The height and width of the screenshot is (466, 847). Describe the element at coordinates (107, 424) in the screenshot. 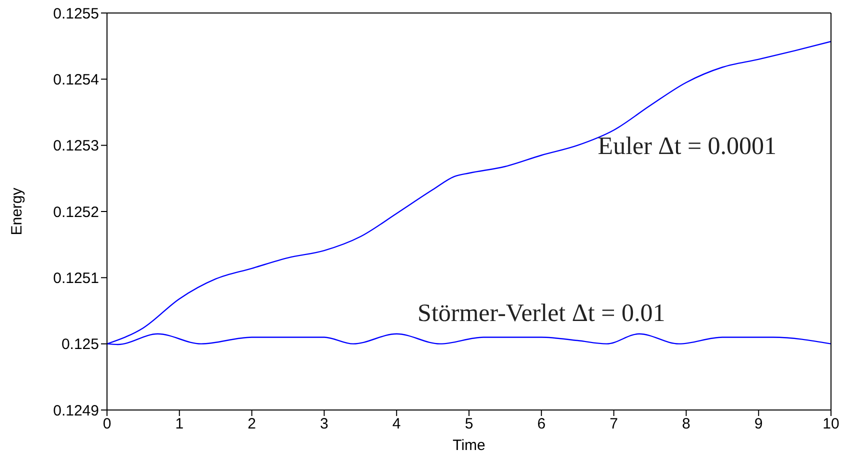

I see `x-tick-label: 0` at that location.